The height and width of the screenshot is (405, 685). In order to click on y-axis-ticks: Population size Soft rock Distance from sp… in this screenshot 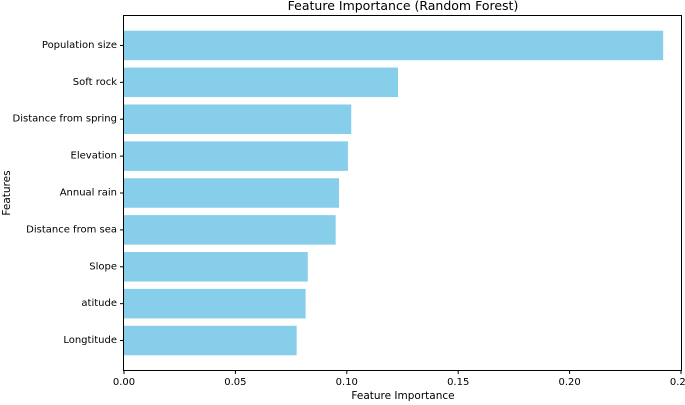, I will do `click(68, 193)`.